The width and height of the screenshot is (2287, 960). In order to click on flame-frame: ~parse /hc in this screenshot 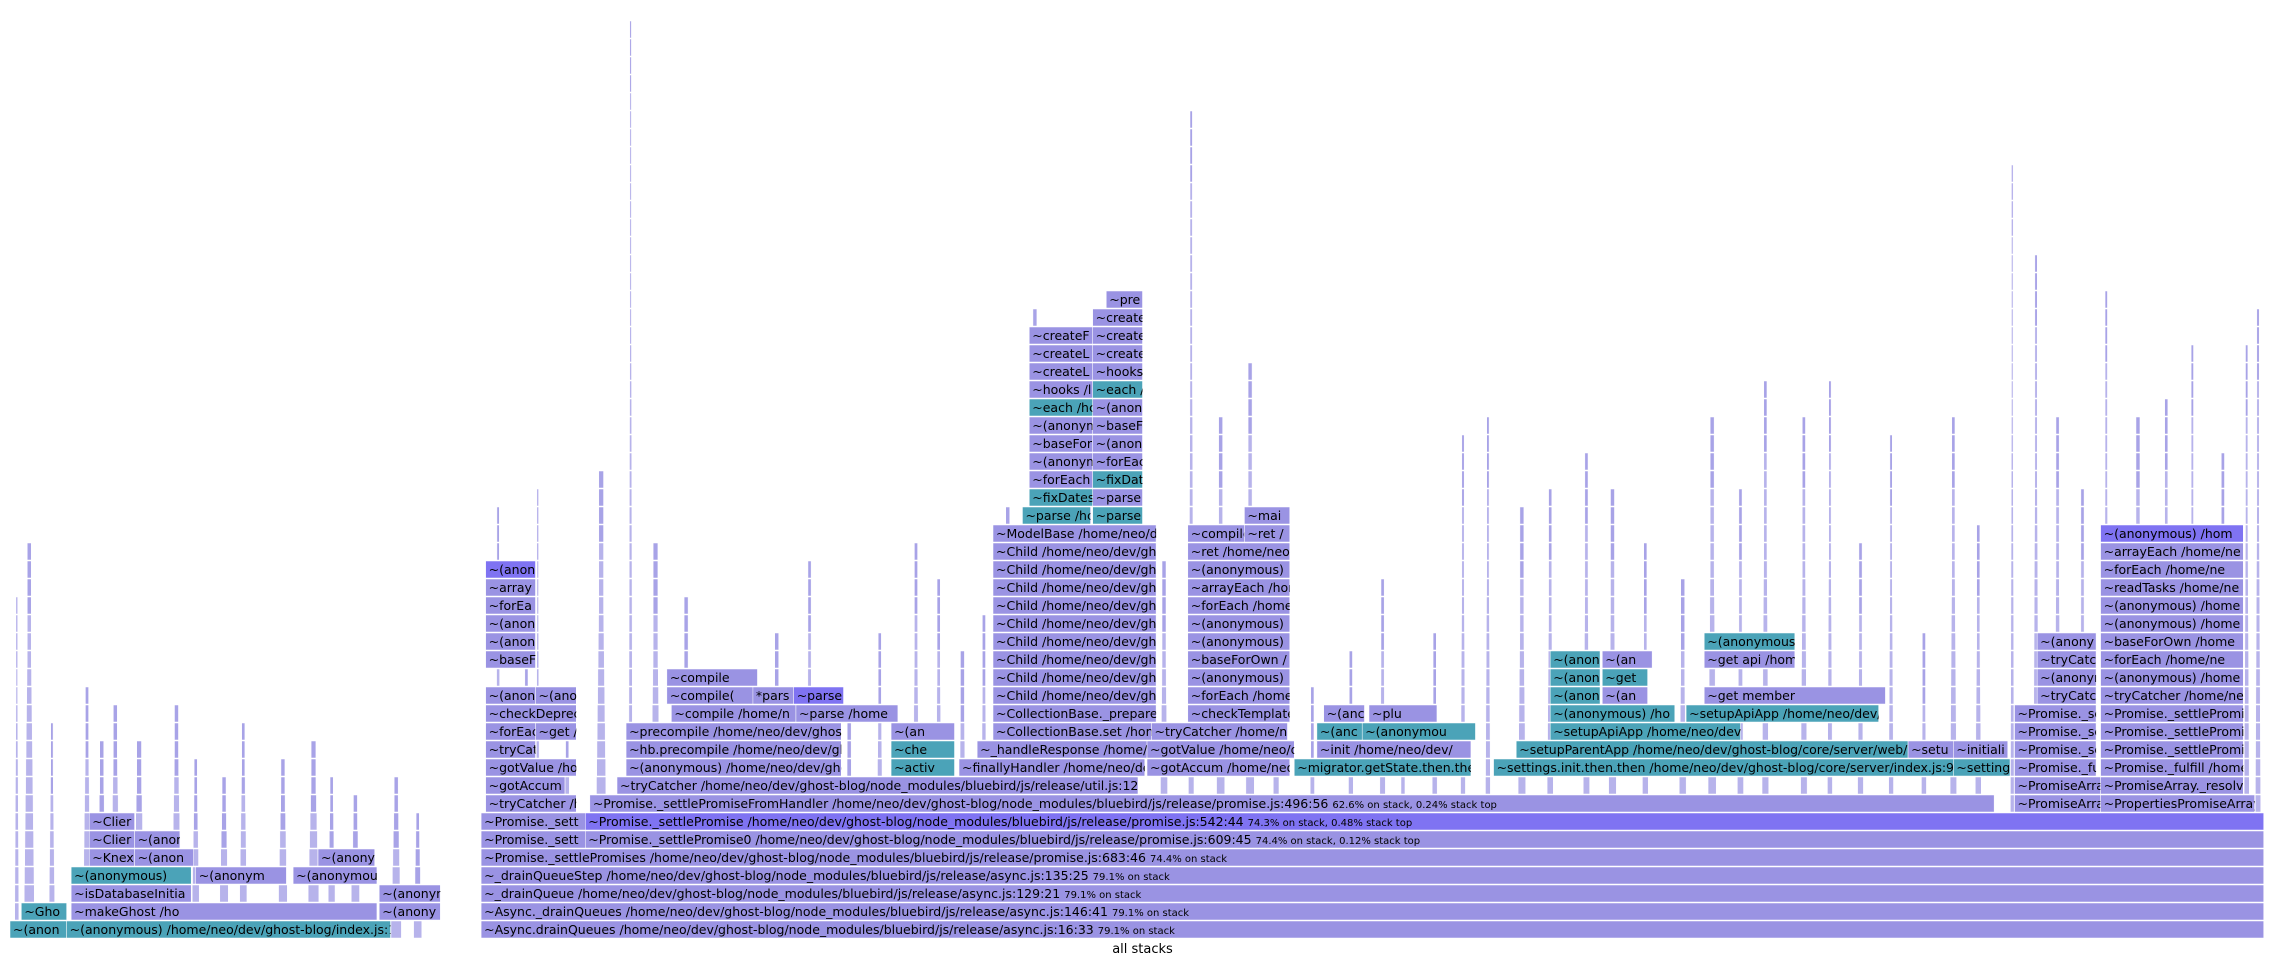, I will do `click(1058, 515)`.